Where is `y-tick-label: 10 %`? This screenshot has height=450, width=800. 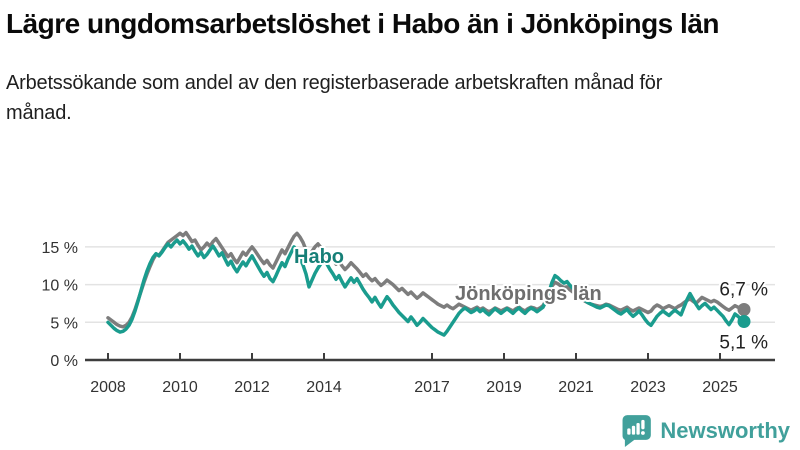 y-tick-label: 10 % is located at coordinates (60, 286).